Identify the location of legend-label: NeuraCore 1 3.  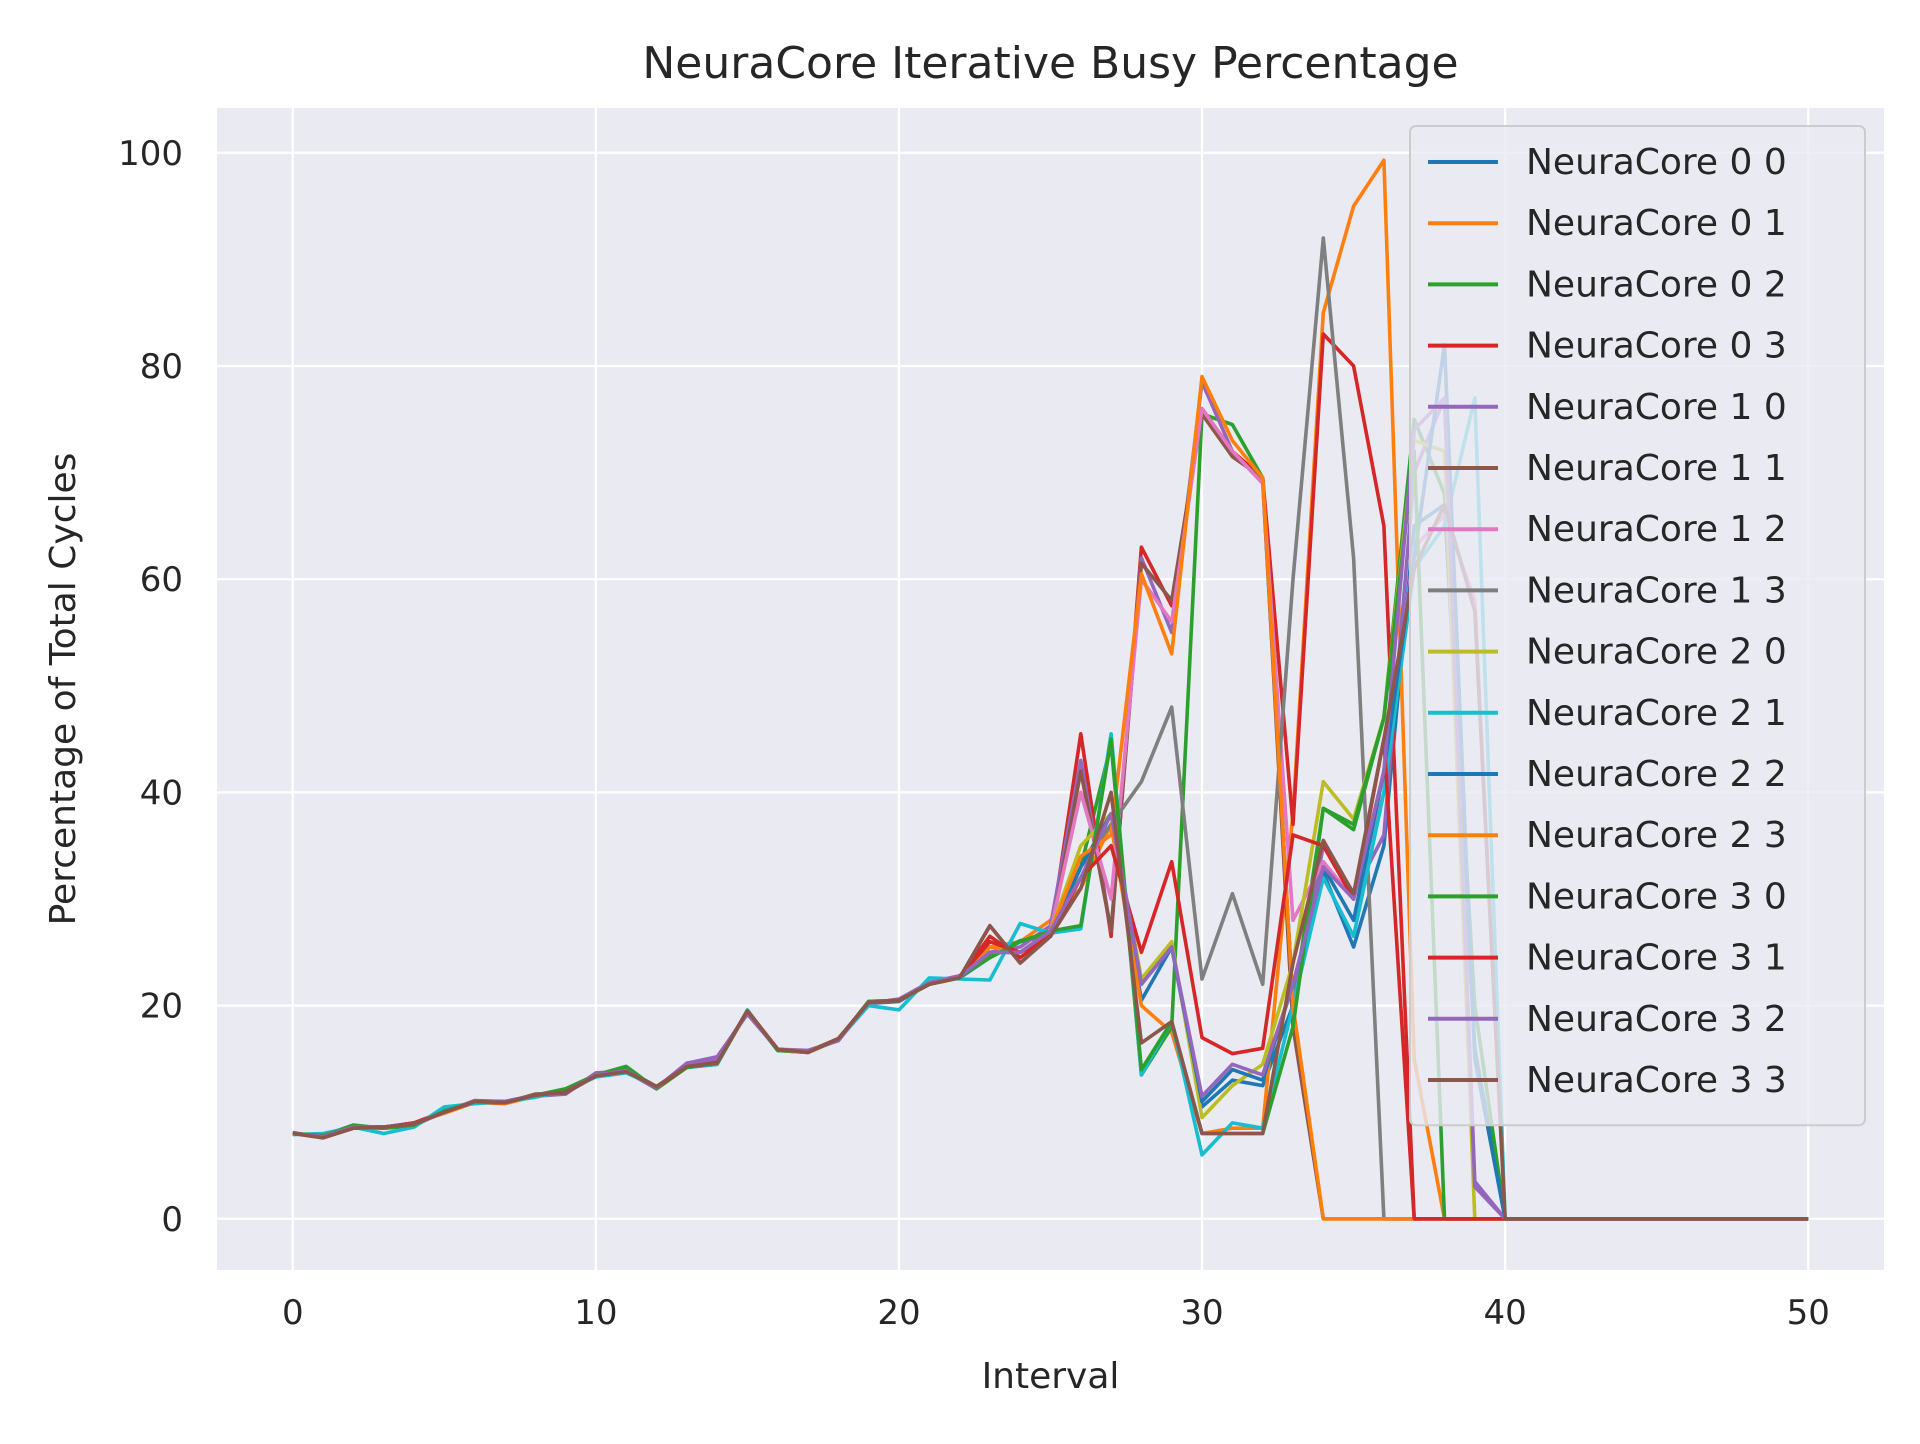
(1656, 590).